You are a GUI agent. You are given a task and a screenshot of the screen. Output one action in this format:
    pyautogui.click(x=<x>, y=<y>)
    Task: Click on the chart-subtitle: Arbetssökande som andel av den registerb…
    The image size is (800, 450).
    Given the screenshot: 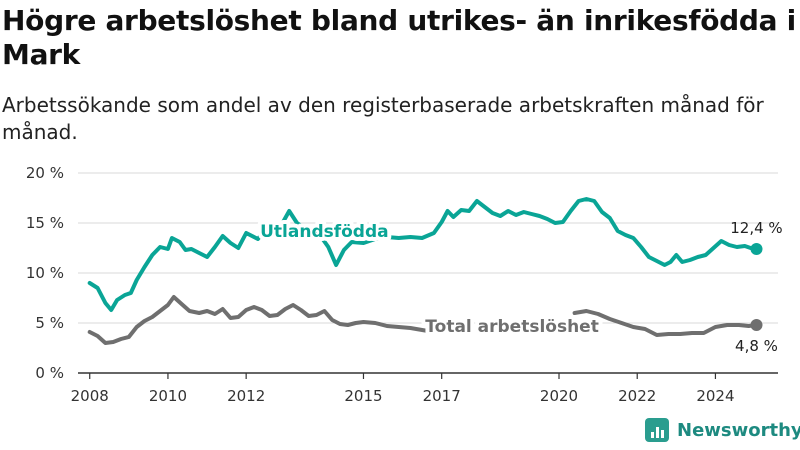 What is the action you would take?
    pyautogui.click(x=383, y=118)
    